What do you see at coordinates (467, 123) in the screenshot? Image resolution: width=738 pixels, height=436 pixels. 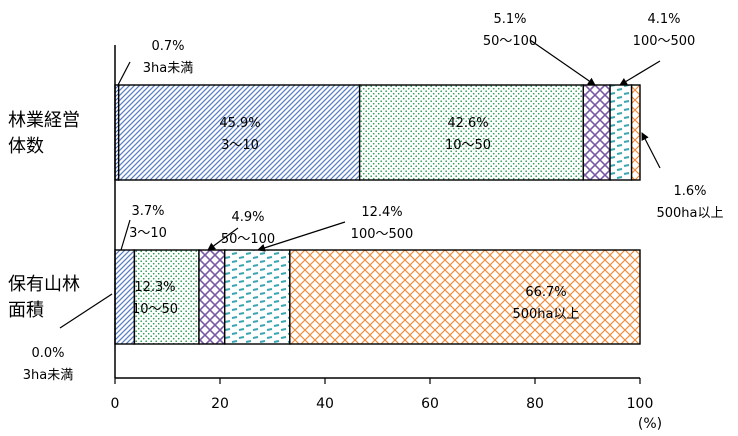 I see `data-label-percent: 42.6%` at bounding box center [467, 123].